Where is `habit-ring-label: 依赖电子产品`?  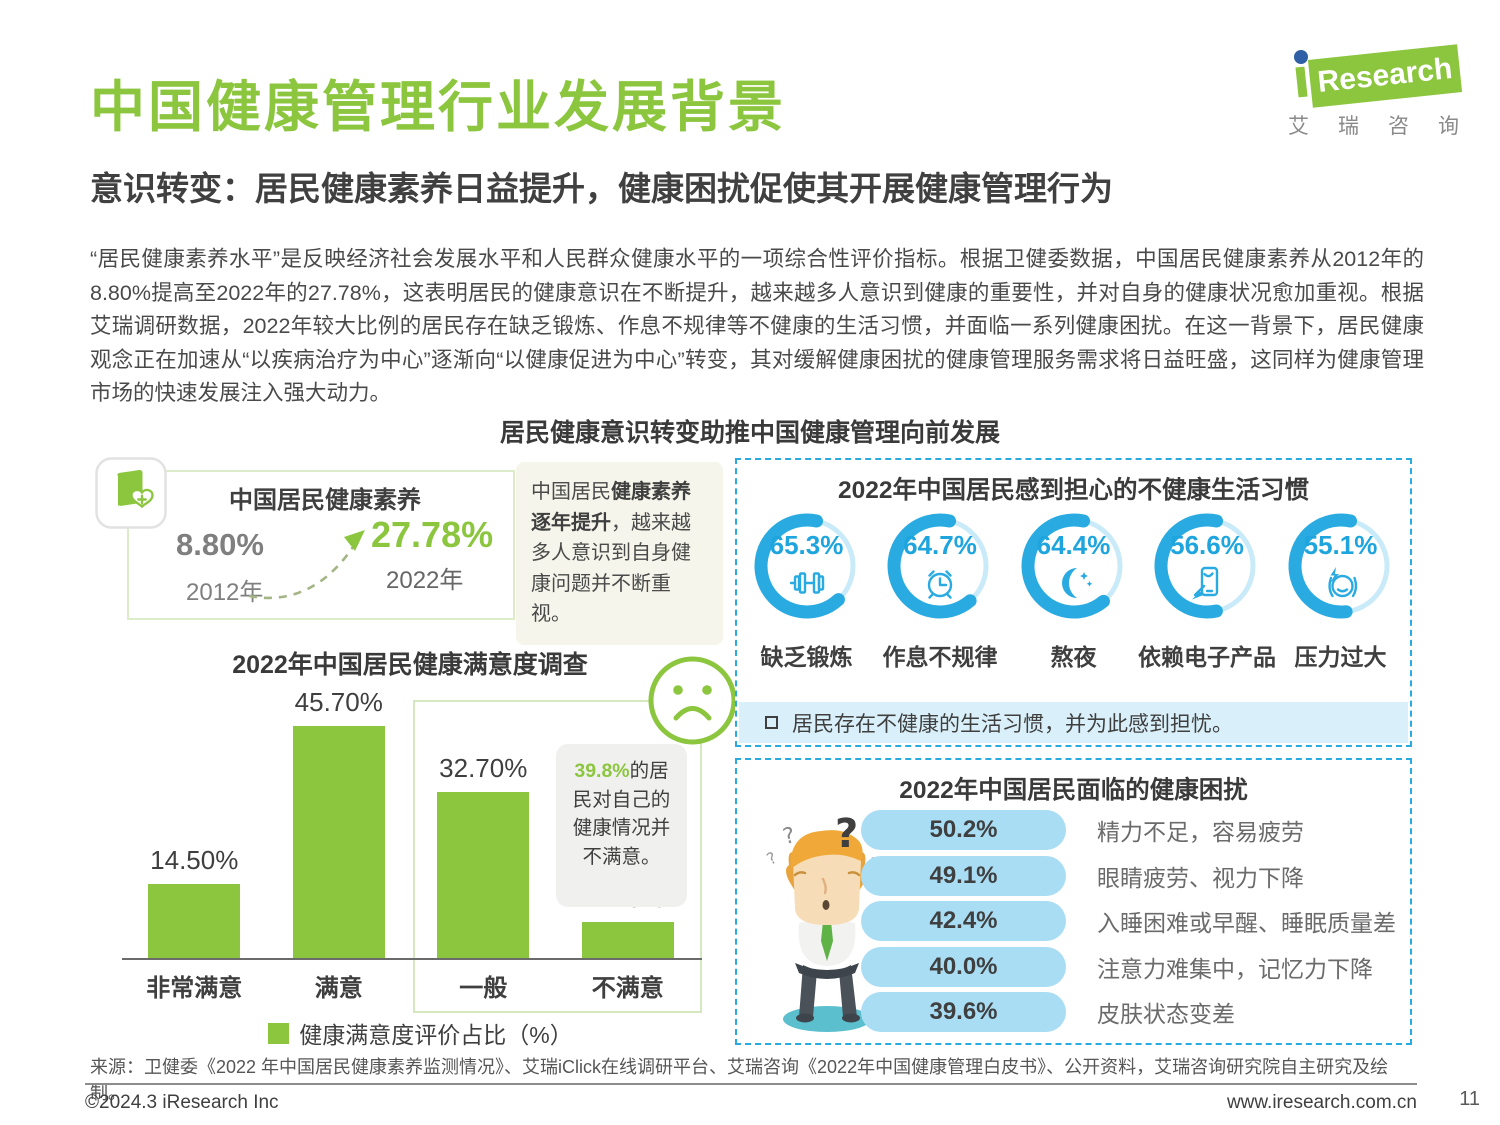
habit-ring-label: 依赖电子产品 is located at coordinates (1207, 657).